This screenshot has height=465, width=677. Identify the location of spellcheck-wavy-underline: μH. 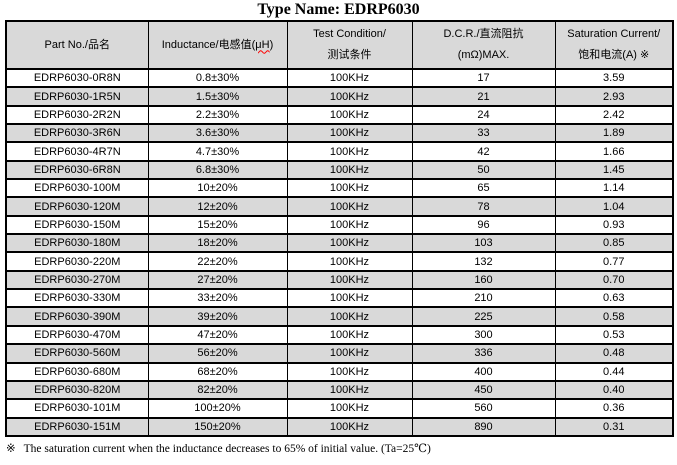
(262, 44).